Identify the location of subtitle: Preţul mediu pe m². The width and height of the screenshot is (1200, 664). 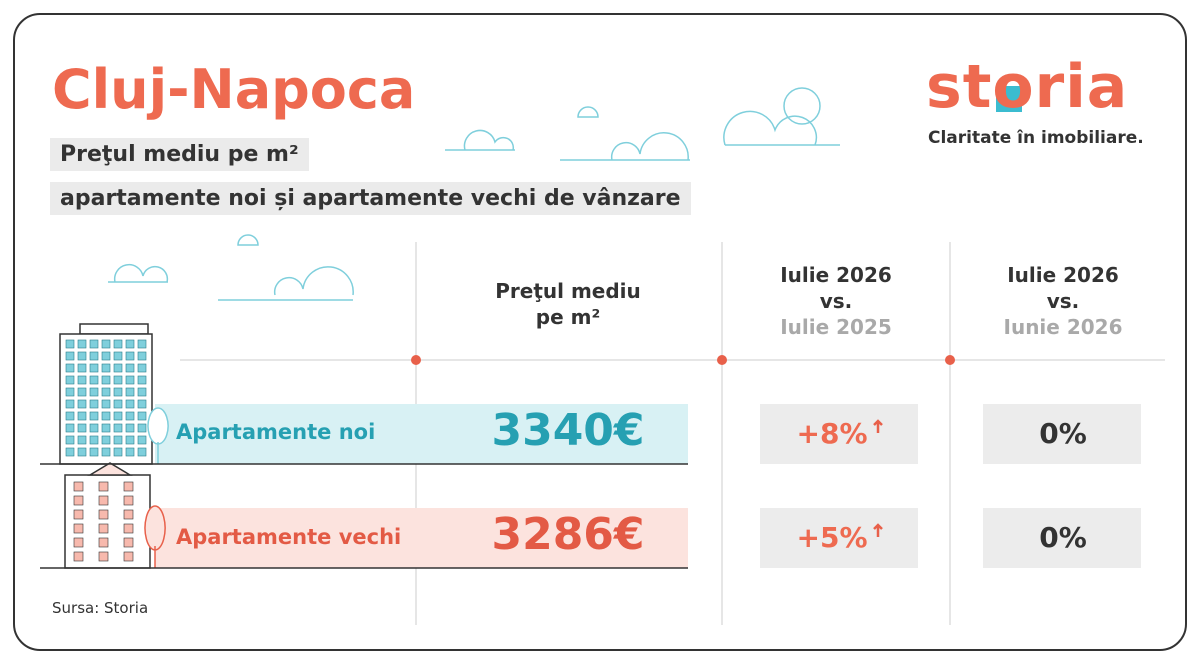
(179, 154).